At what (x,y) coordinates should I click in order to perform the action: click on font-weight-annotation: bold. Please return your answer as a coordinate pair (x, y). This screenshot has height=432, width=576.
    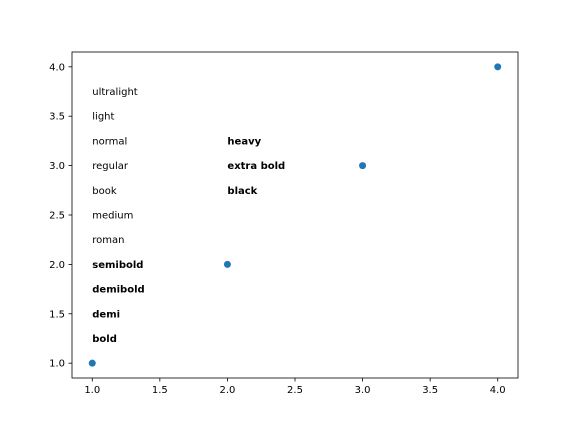
    Looking at the image, I should click on (104, 339).